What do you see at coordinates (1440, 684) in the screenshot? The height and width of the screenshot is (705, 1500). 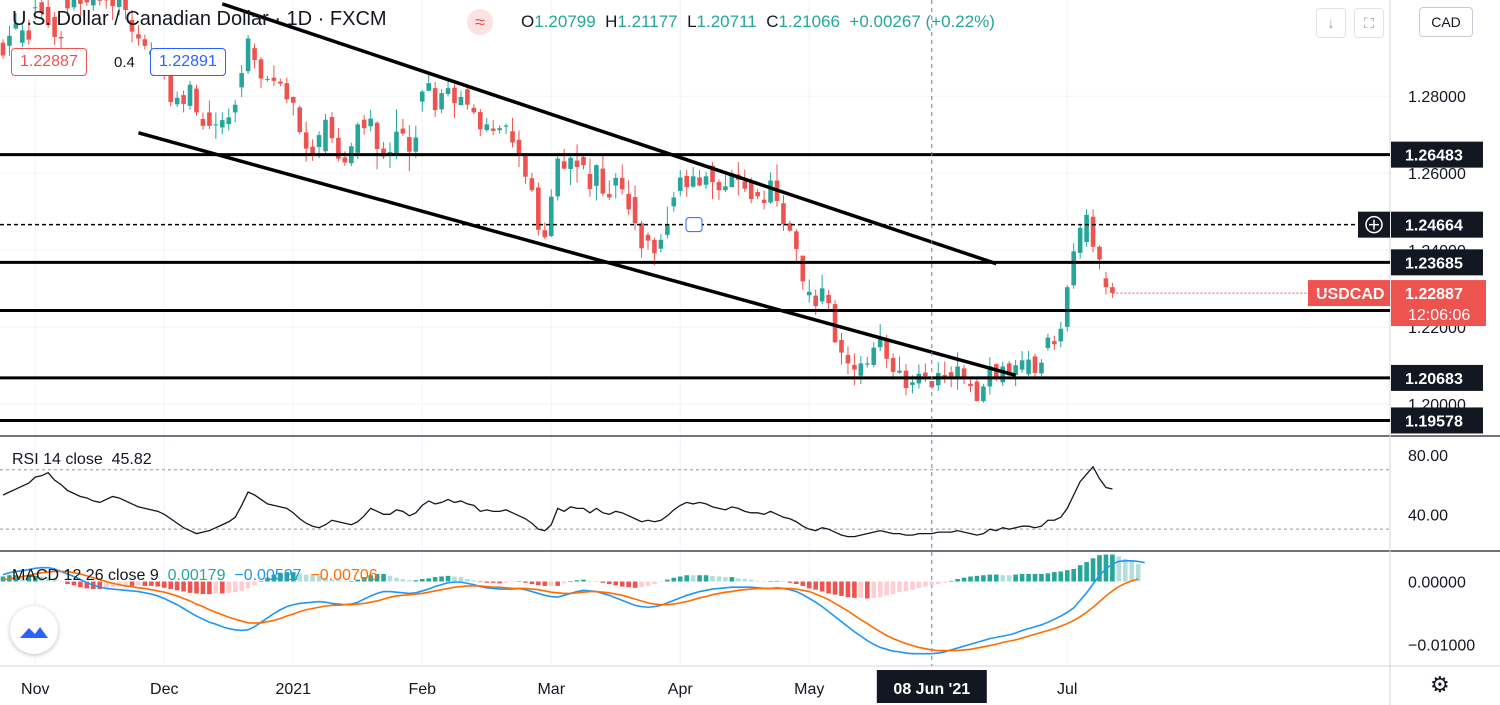 I see `gear-icon: ⚙` at bounding box center [1440, 684].